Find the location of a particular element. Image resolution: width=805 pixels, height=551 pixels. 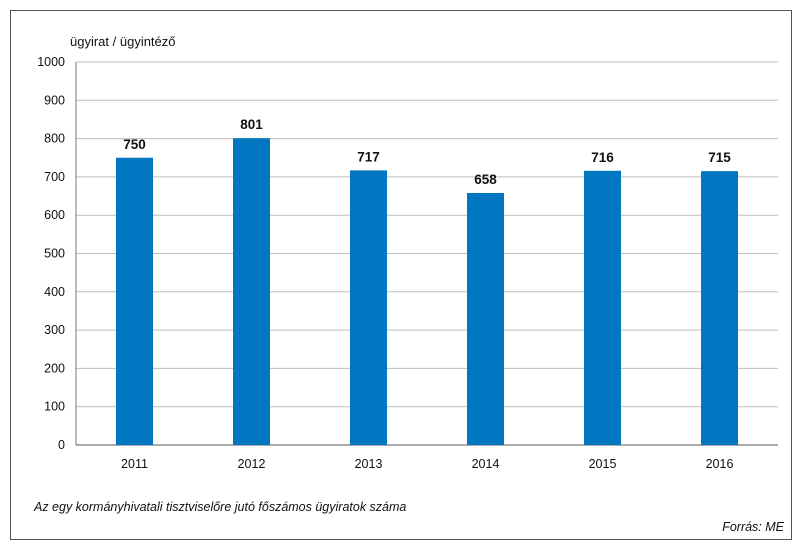

y-tick-label: 700 is located at coordinates (54, 177).